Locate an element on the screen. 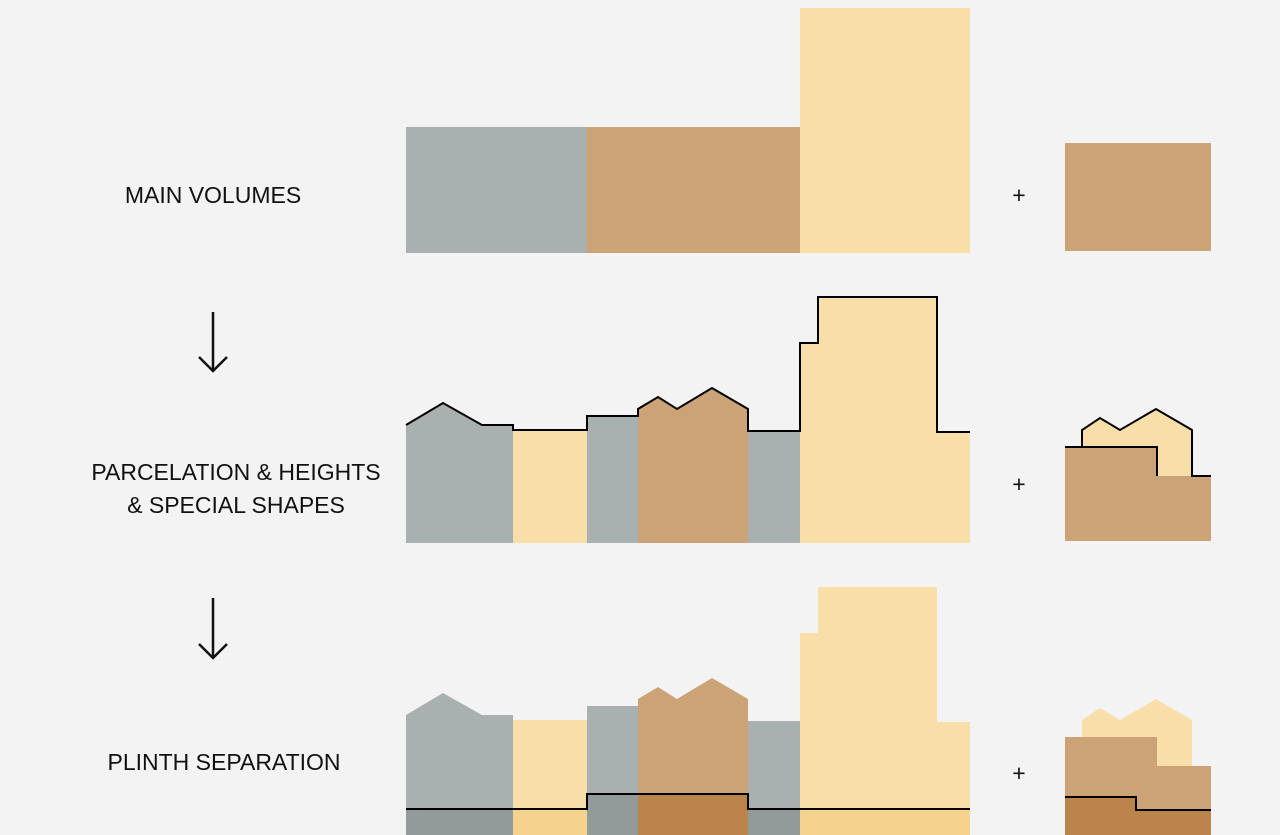 This screenshot has height=835, width=1280. side-volume is located at coordinates (1138, 475).